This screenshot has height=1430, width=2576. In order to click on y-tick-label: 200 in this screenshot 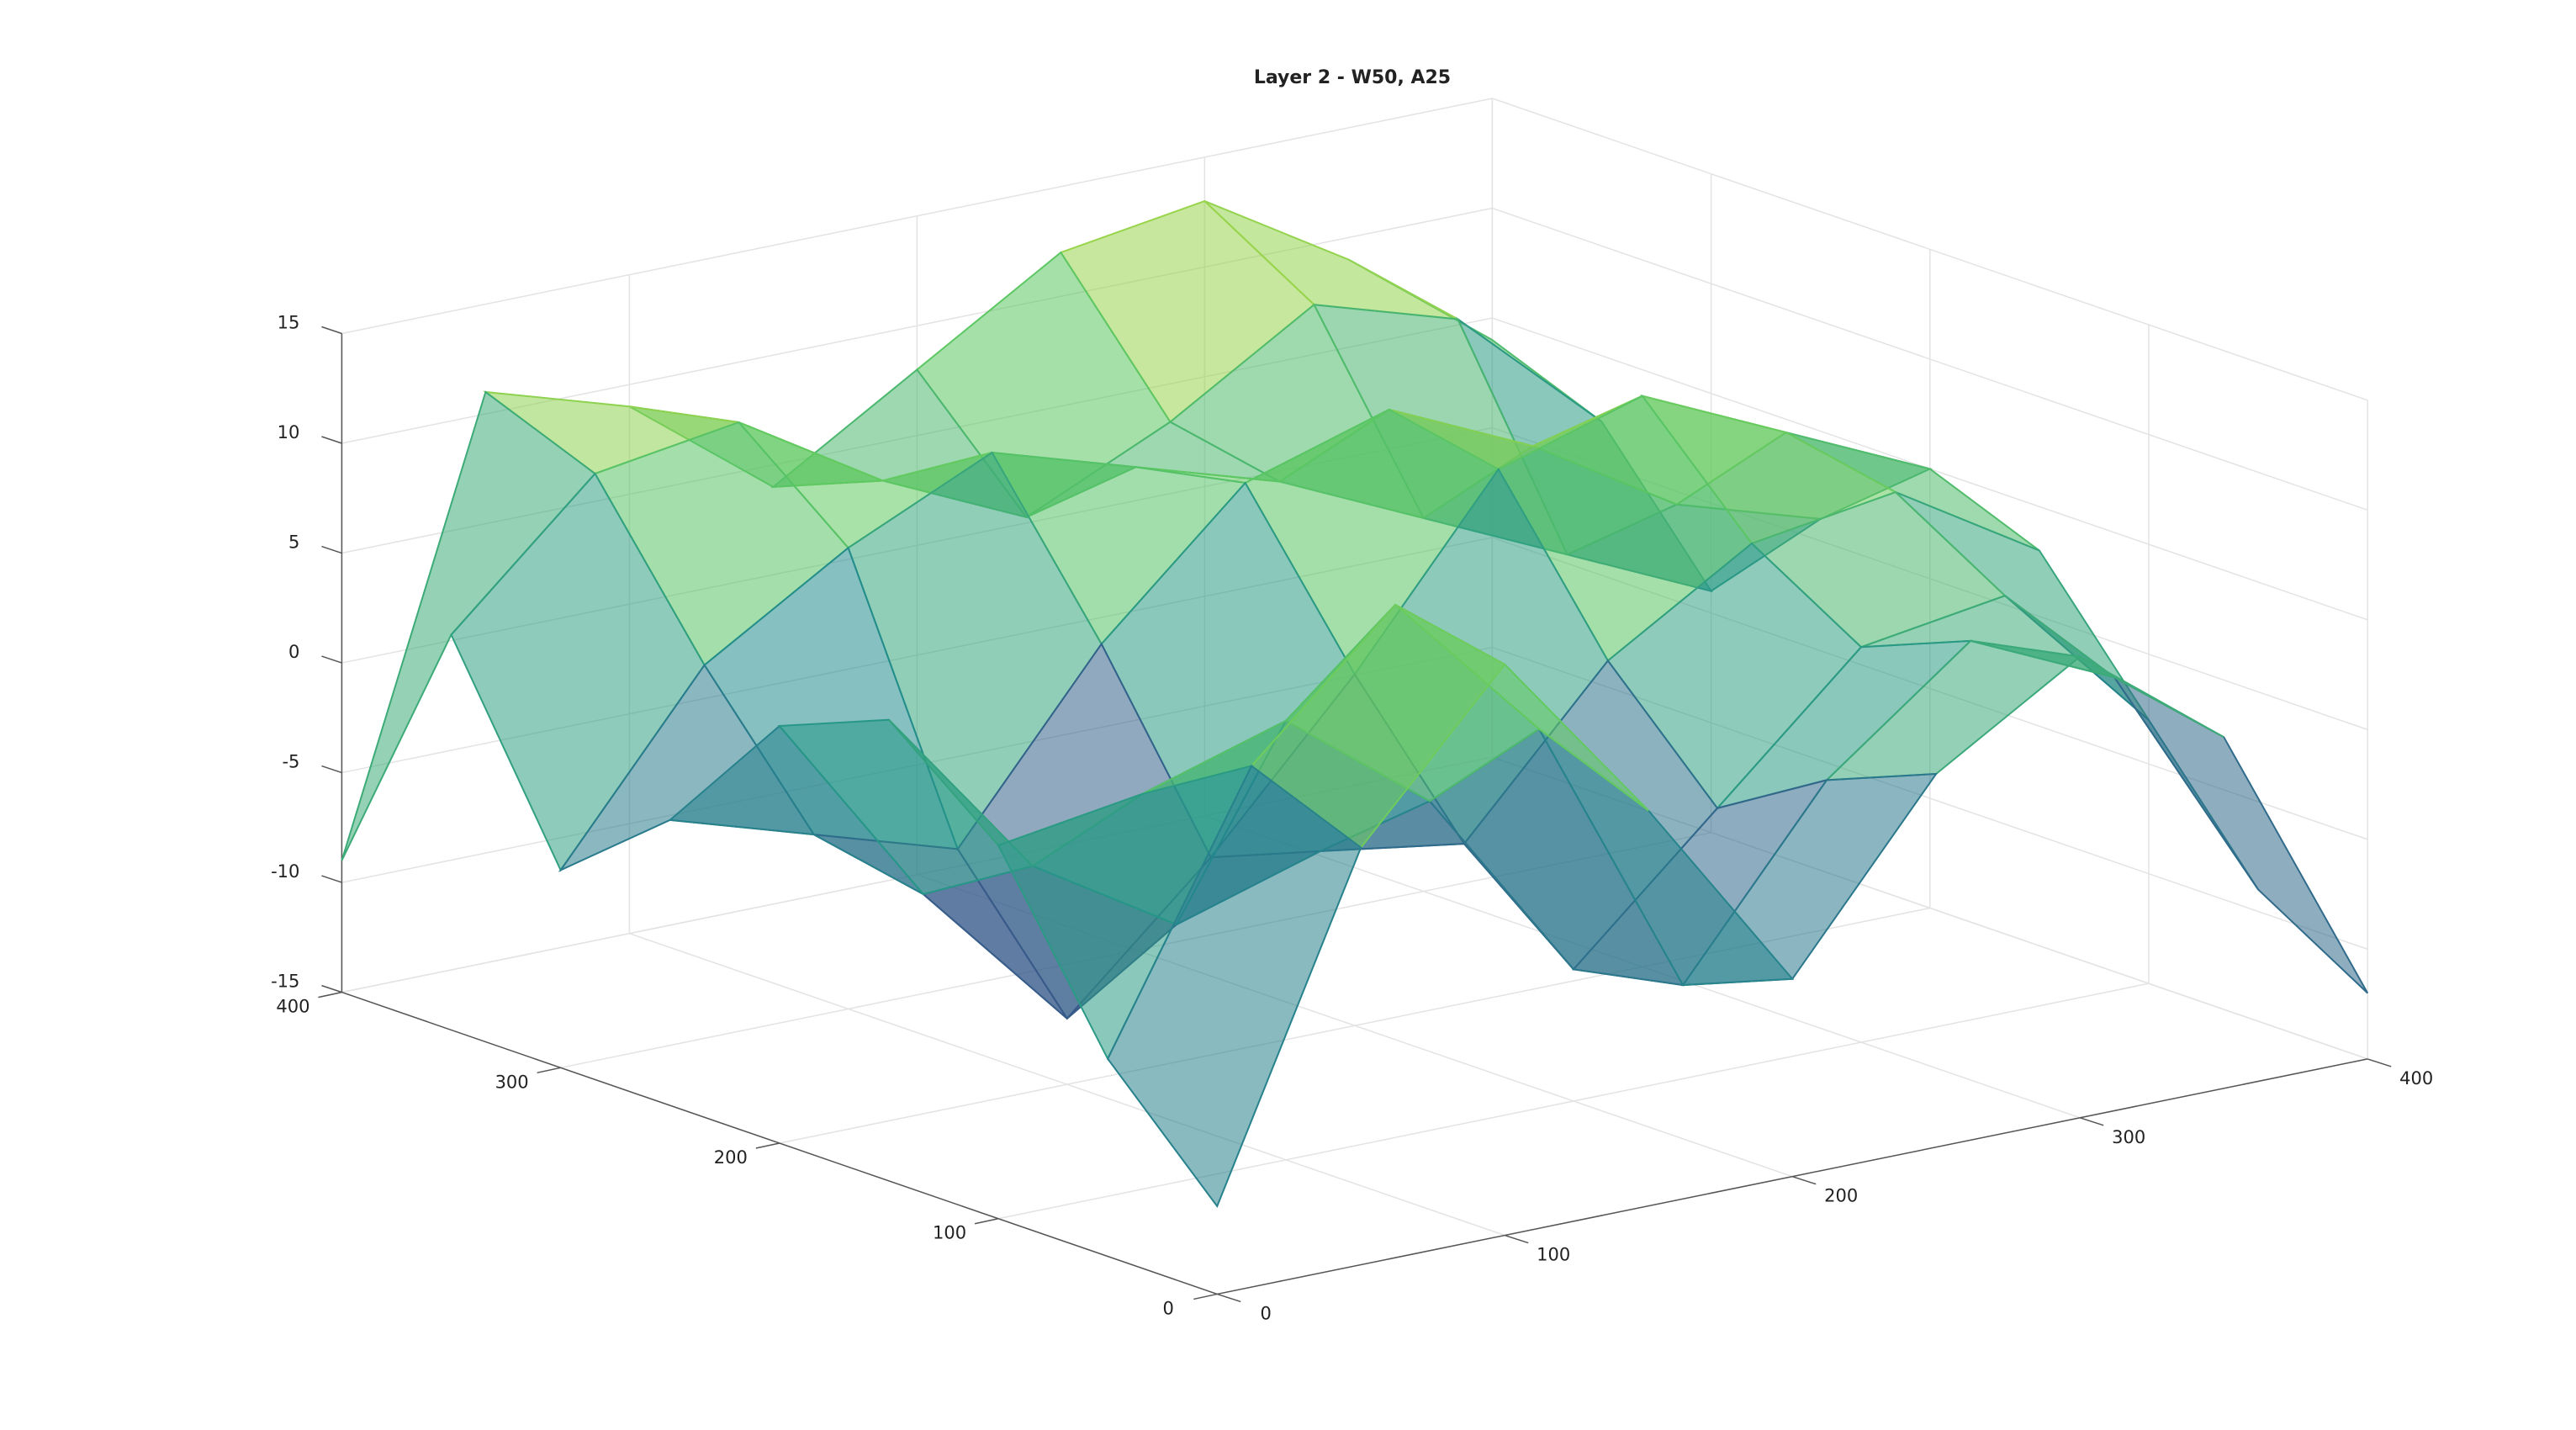, I will do `click(731, 1157)`.